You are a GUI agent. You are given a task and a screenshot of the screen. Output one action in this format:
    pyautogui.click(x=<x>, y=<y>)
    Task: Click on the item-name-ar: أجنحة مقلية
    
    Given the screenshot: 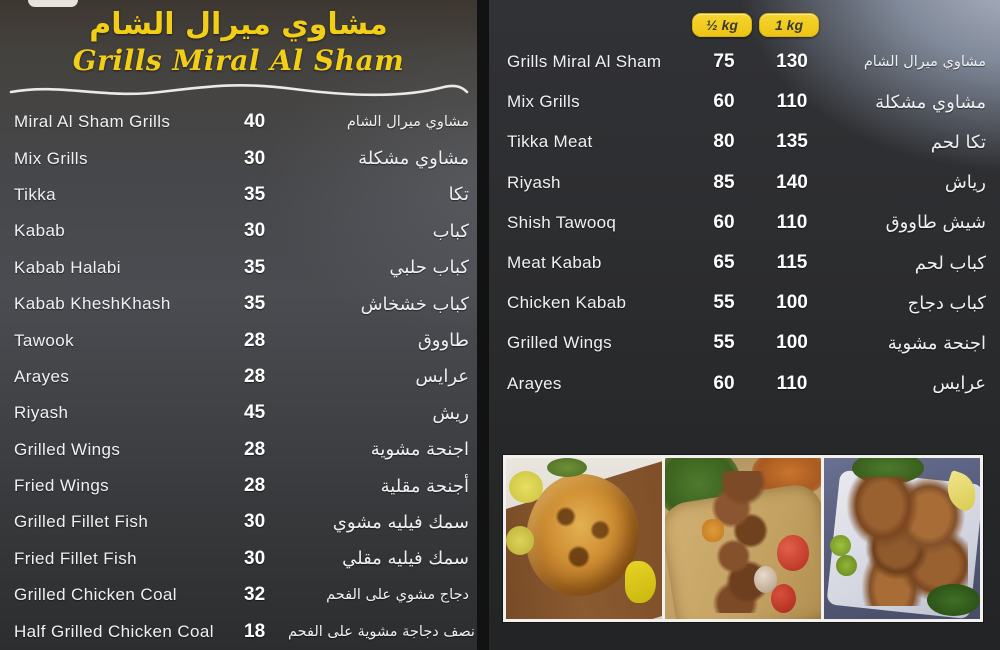 What is the action you would take?
    pyautogui.click(x=424, y=486)
    